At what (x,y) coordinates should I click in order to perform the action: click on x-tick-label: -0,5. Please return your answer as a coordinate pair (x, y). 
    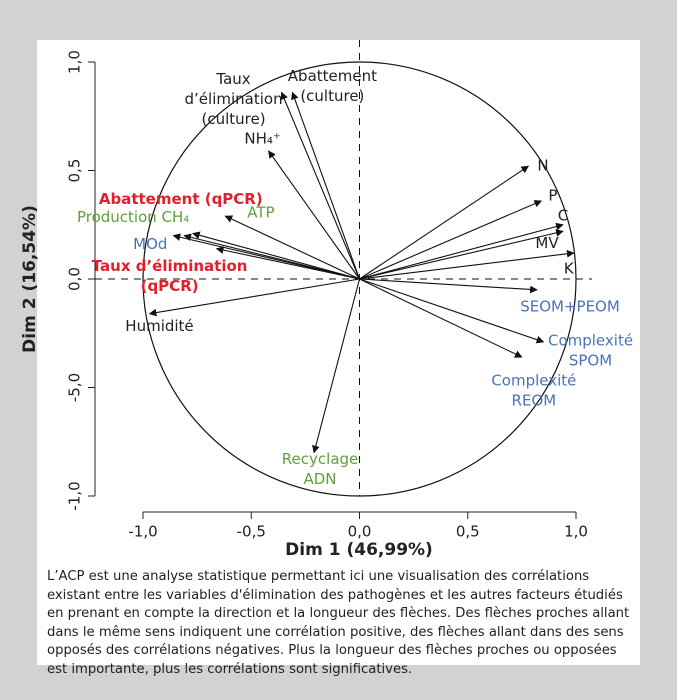
    Looking at the image, I should click on (251, 532).